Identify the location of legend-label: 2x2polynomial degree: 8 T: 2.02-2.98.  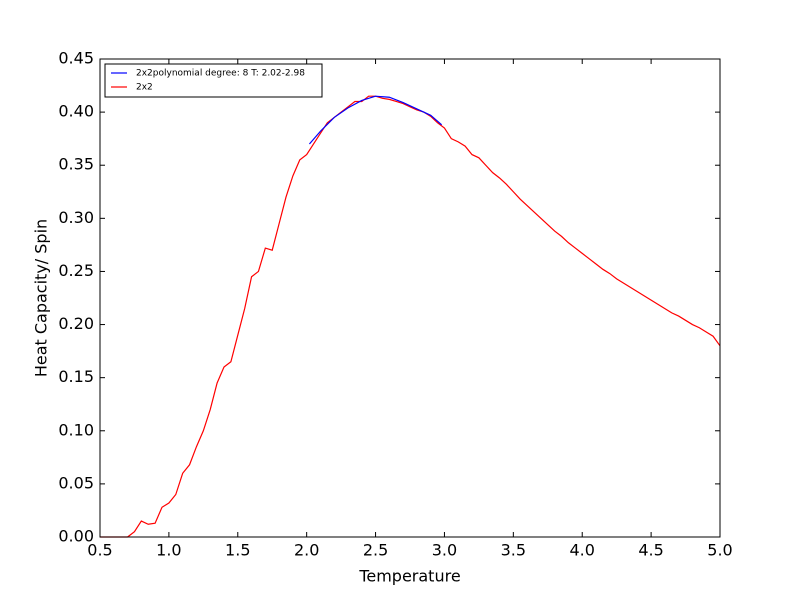
(220, 74).